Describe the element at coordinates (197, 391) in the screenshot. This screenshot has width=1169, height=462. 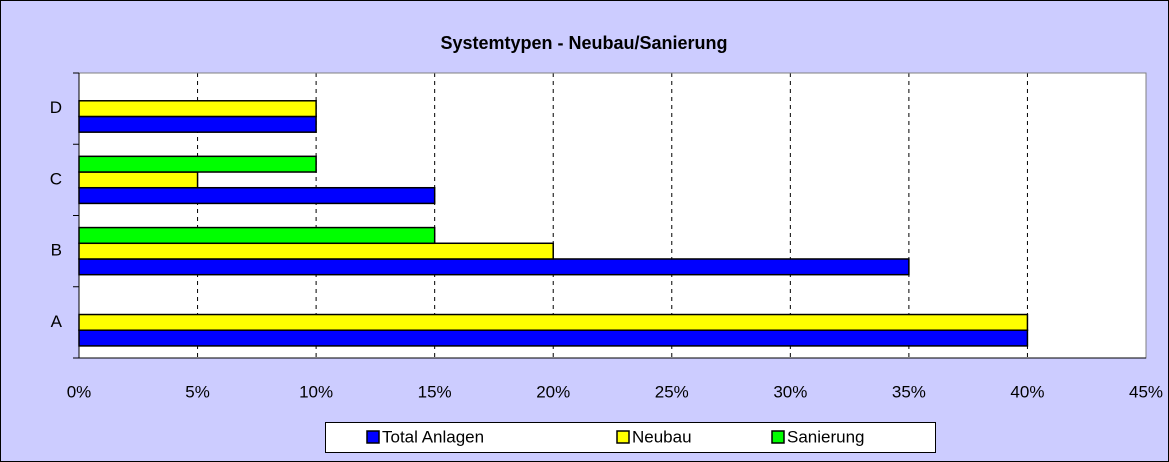
I see `x-tick-label: 5%` at that location.